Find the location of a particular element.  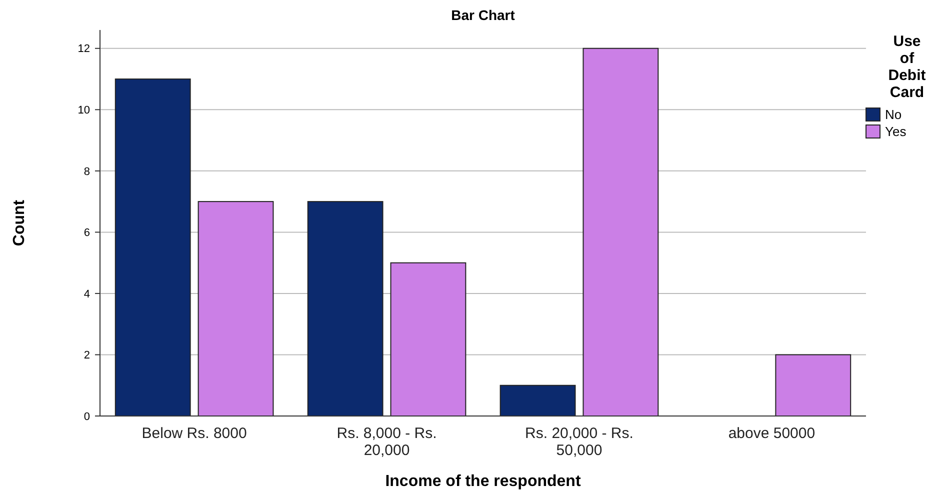

x-tick-label: Rs. 8,000 - Rs. 20,000 is located at coordinates (386, 442).